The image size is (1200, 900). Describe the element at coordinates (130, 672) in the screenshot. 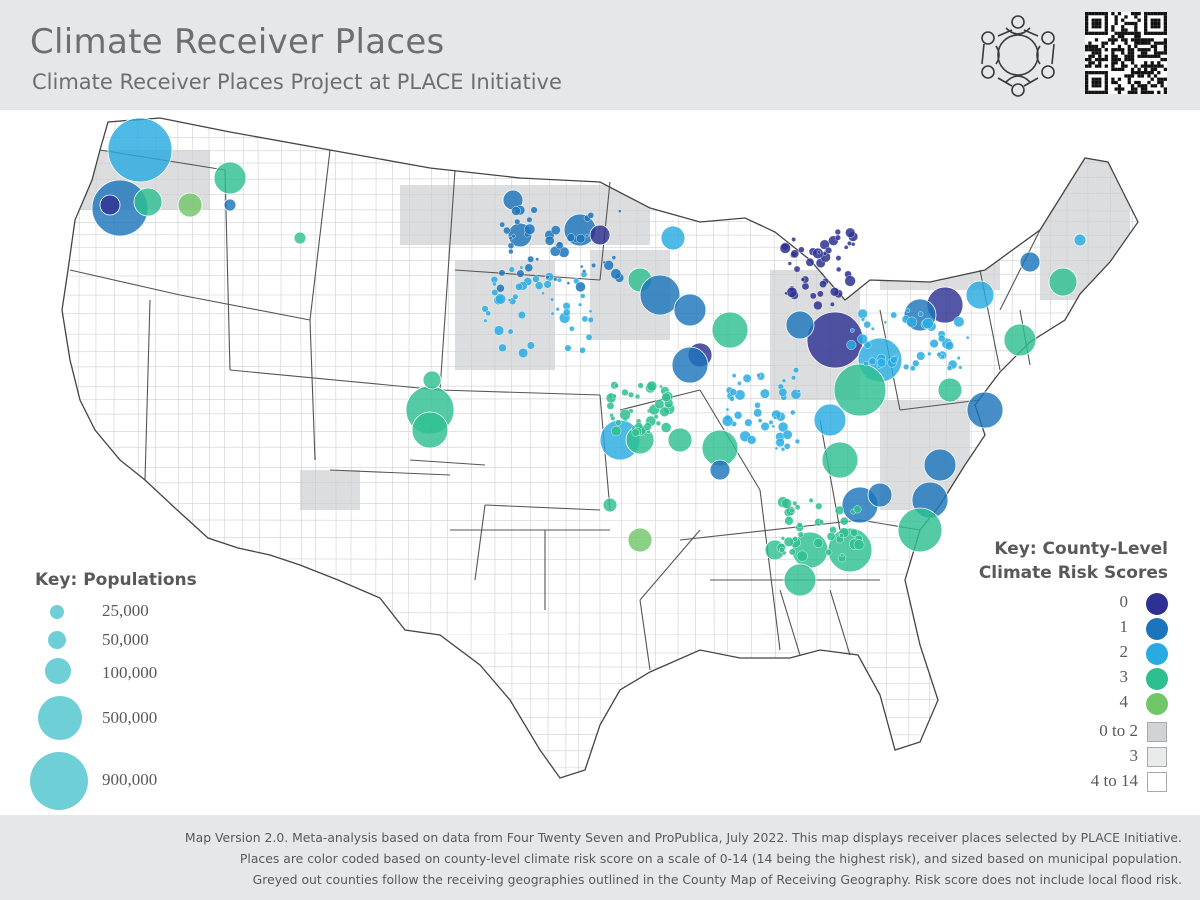

I see `population-key-label: 100,000` at that location.